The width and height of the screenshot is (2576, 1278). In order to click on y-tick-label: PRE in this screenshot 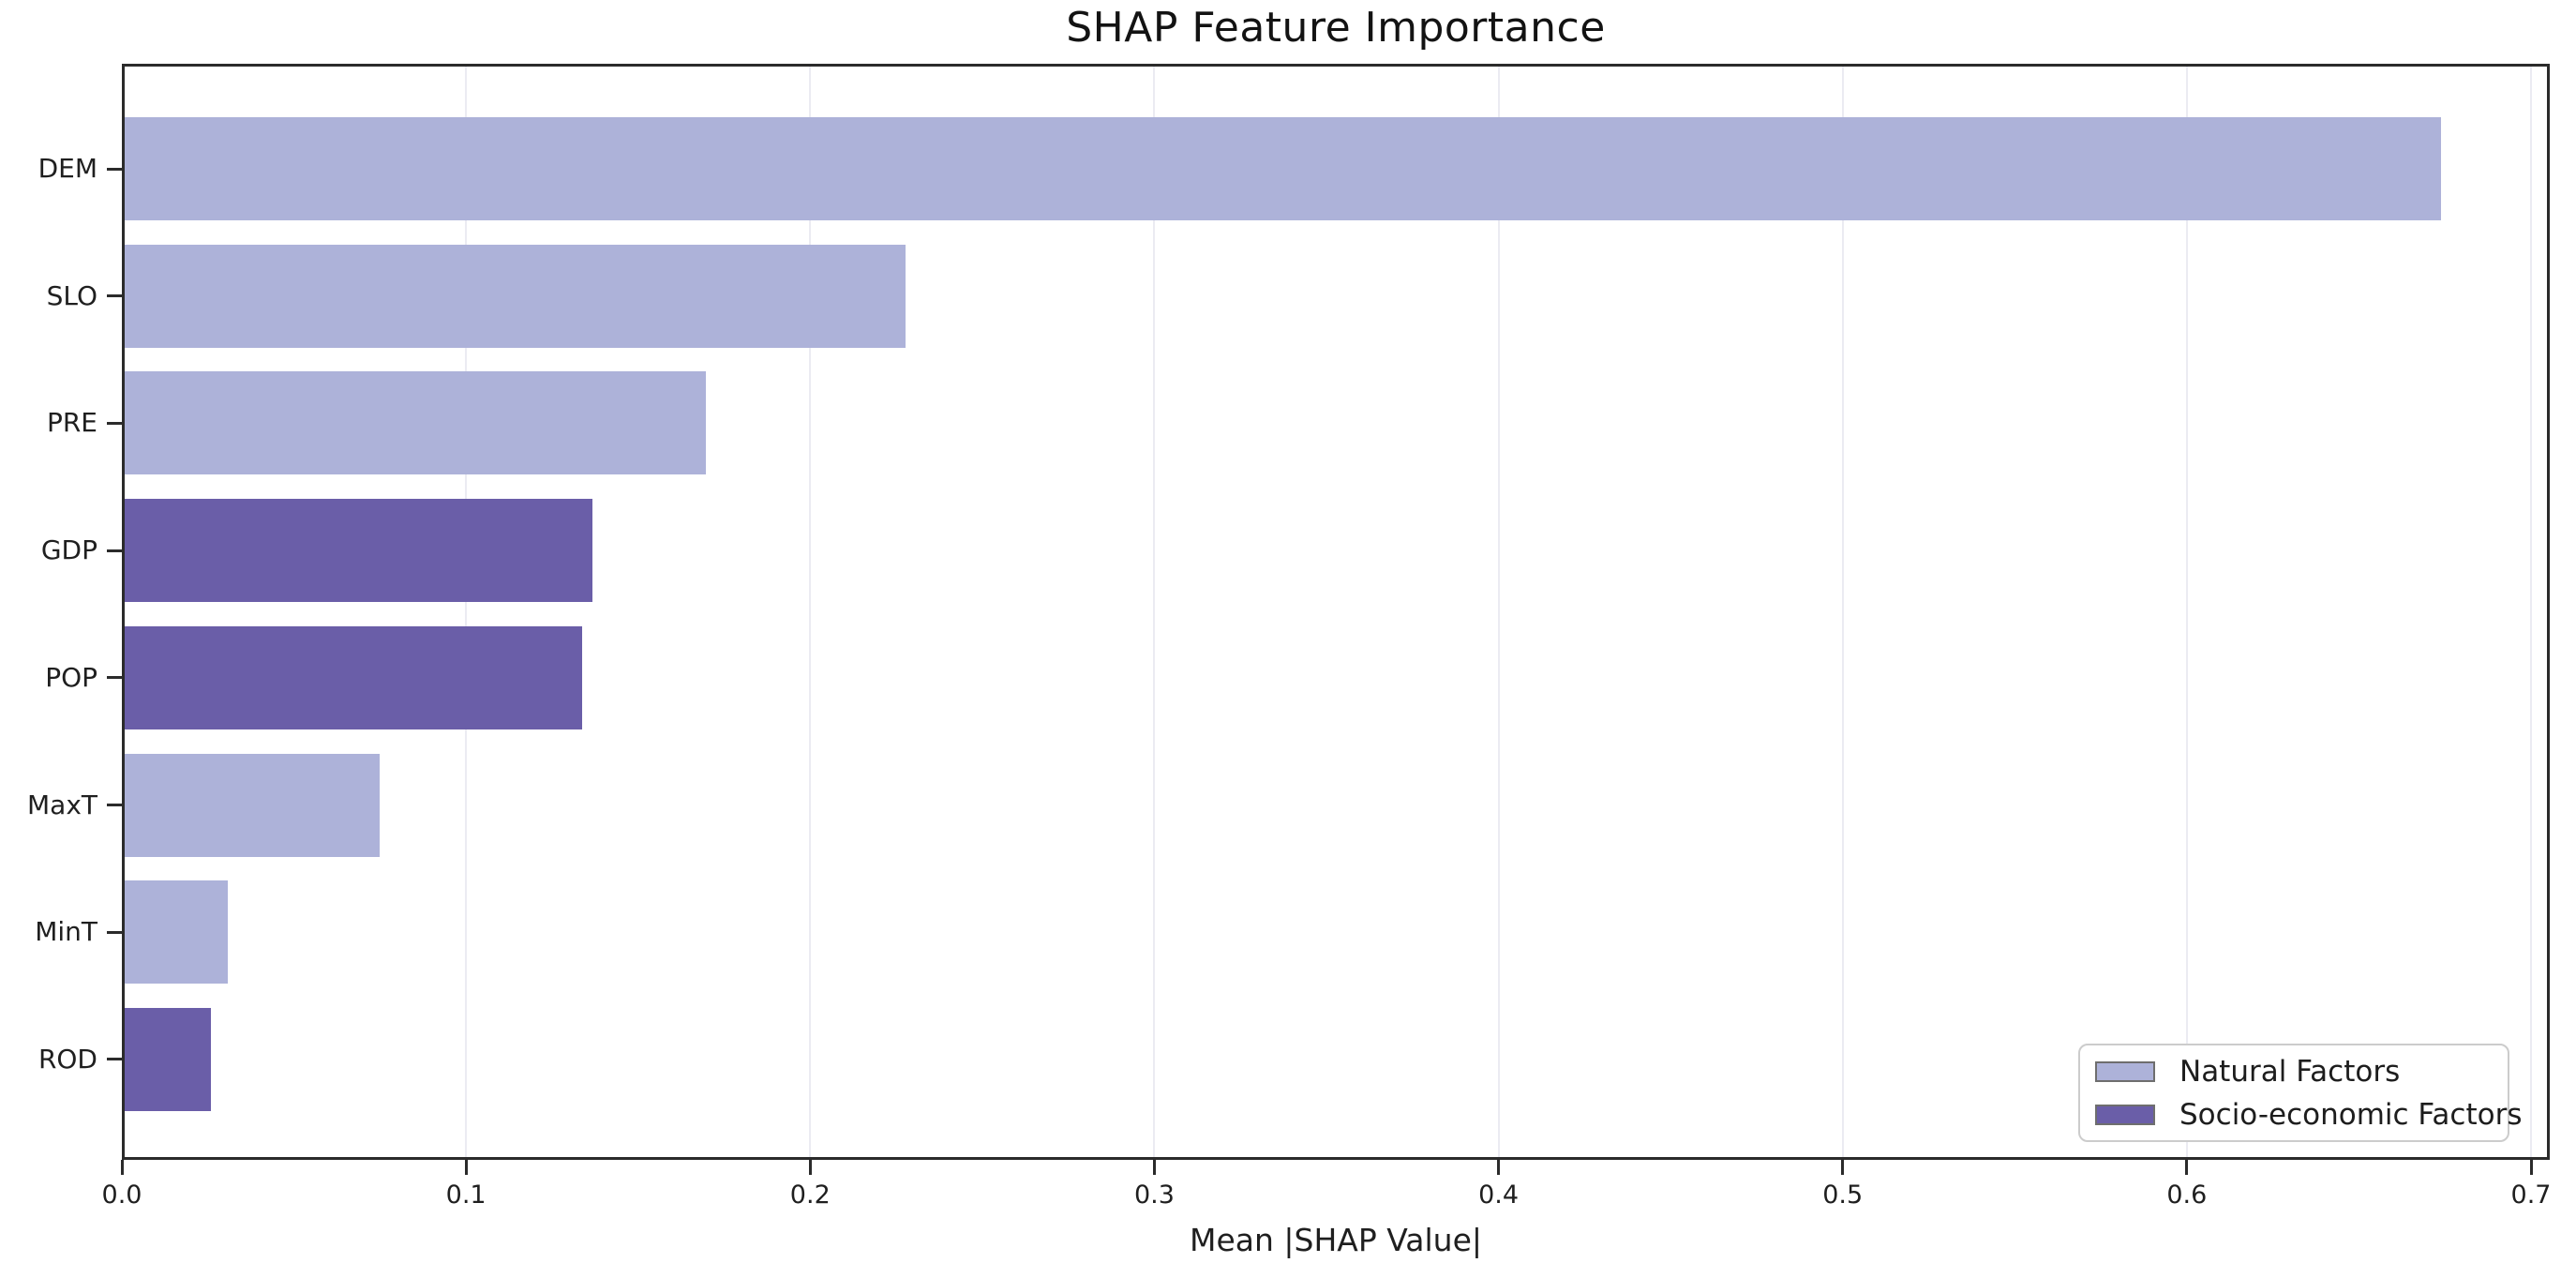, I will do `click(71, 423)`.